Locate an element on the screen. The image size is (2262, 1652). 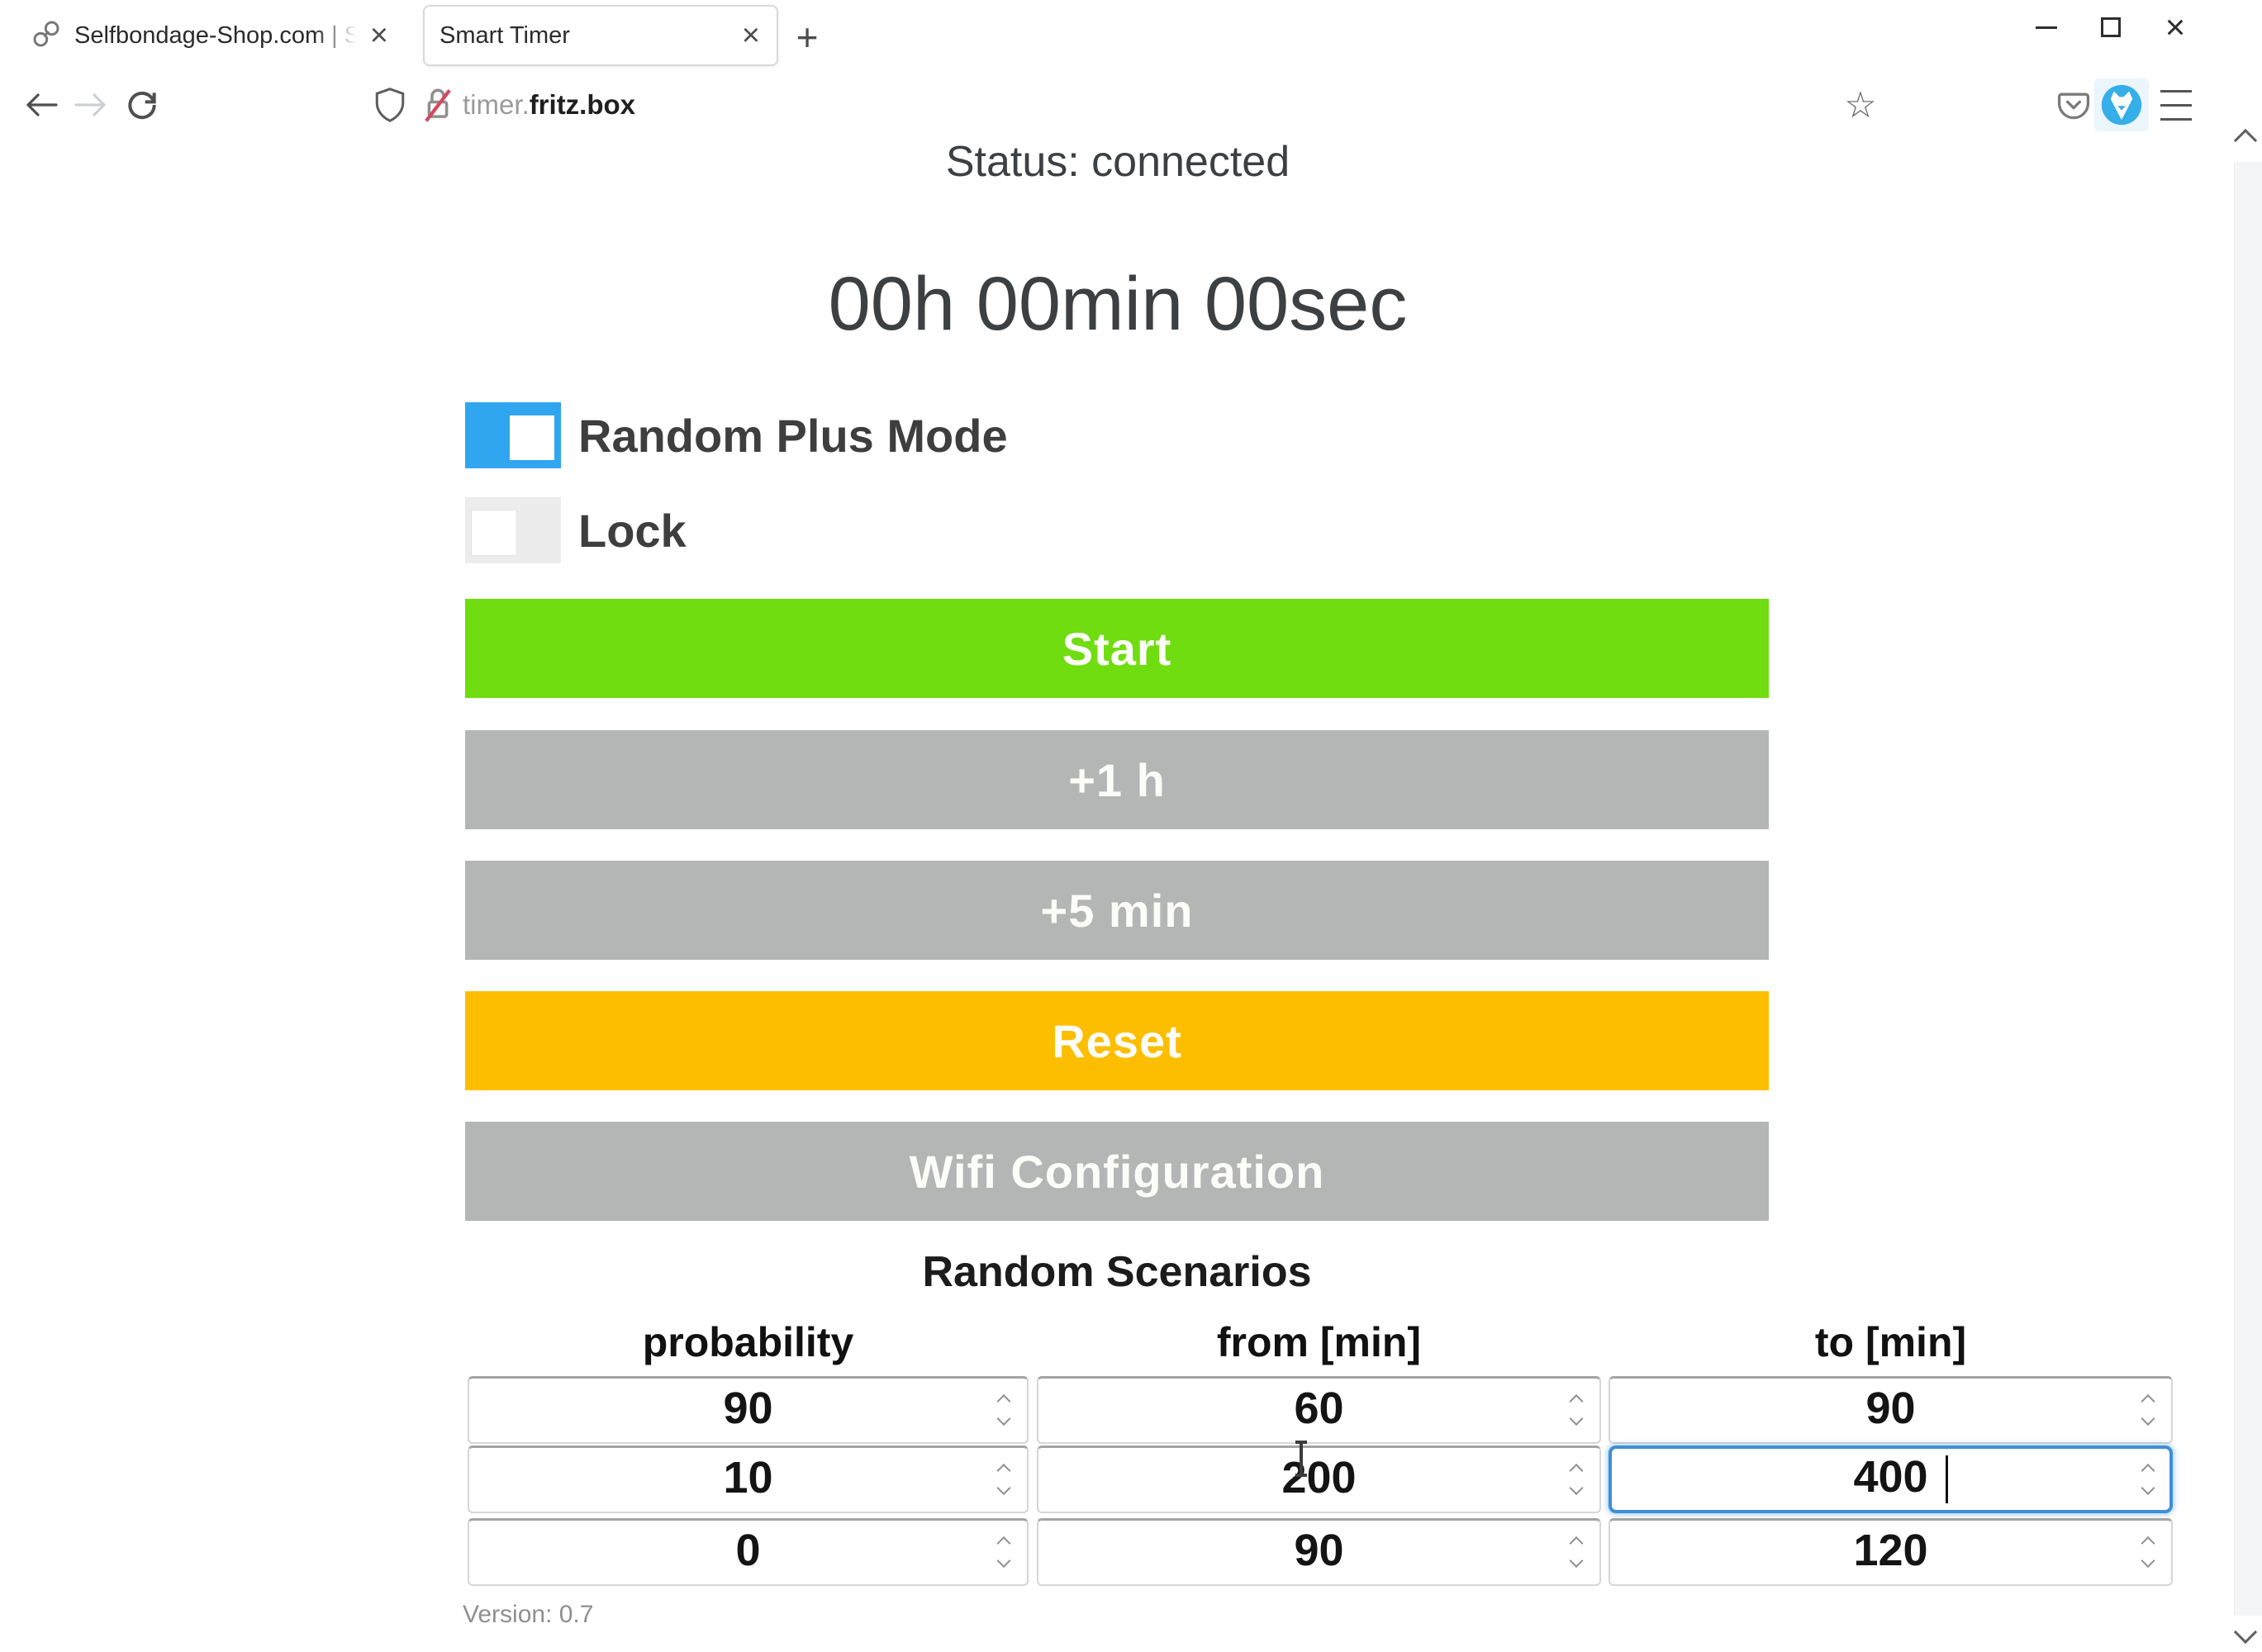
lock-label: Lock is located at coordinates (632, 530).